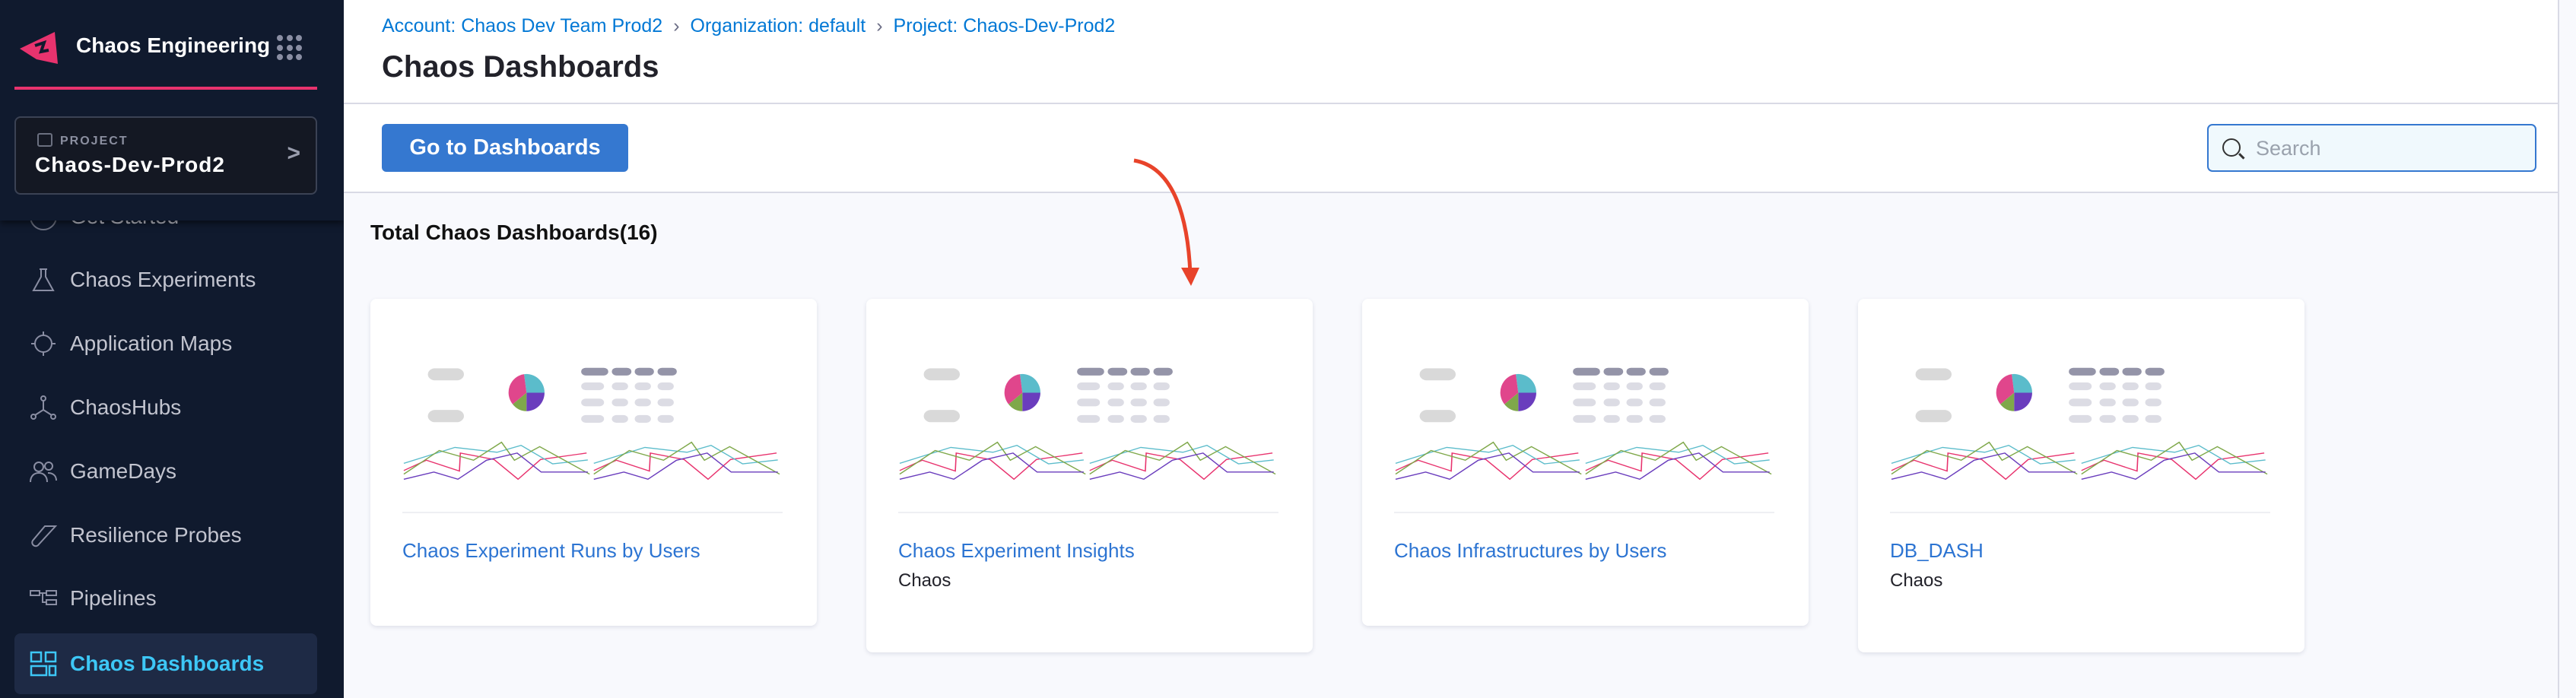 The width and height of the screenshot is (2576, 698). What do you see at coordinates (2371, 148) in the screenshot?
I see `search-input: Search` at bounding box center [2371, 148].